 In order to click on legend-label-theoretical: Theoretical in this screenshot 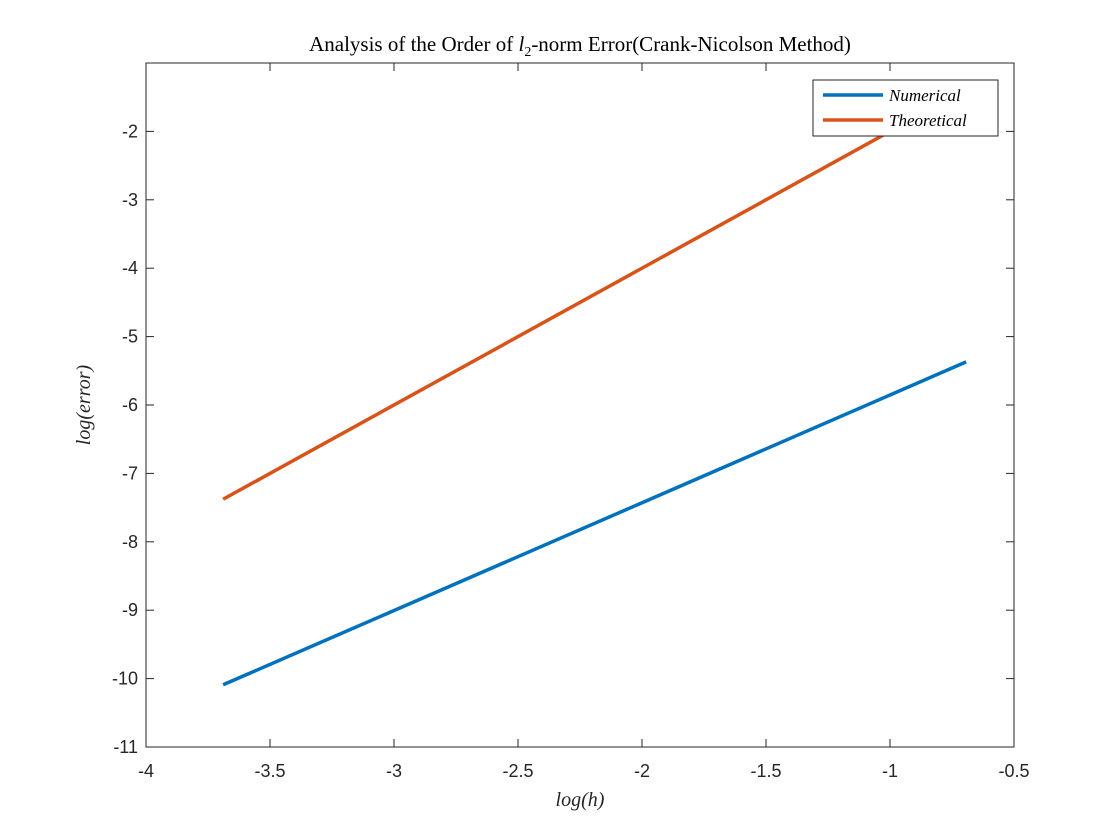, I will do `click(928, 120)`.